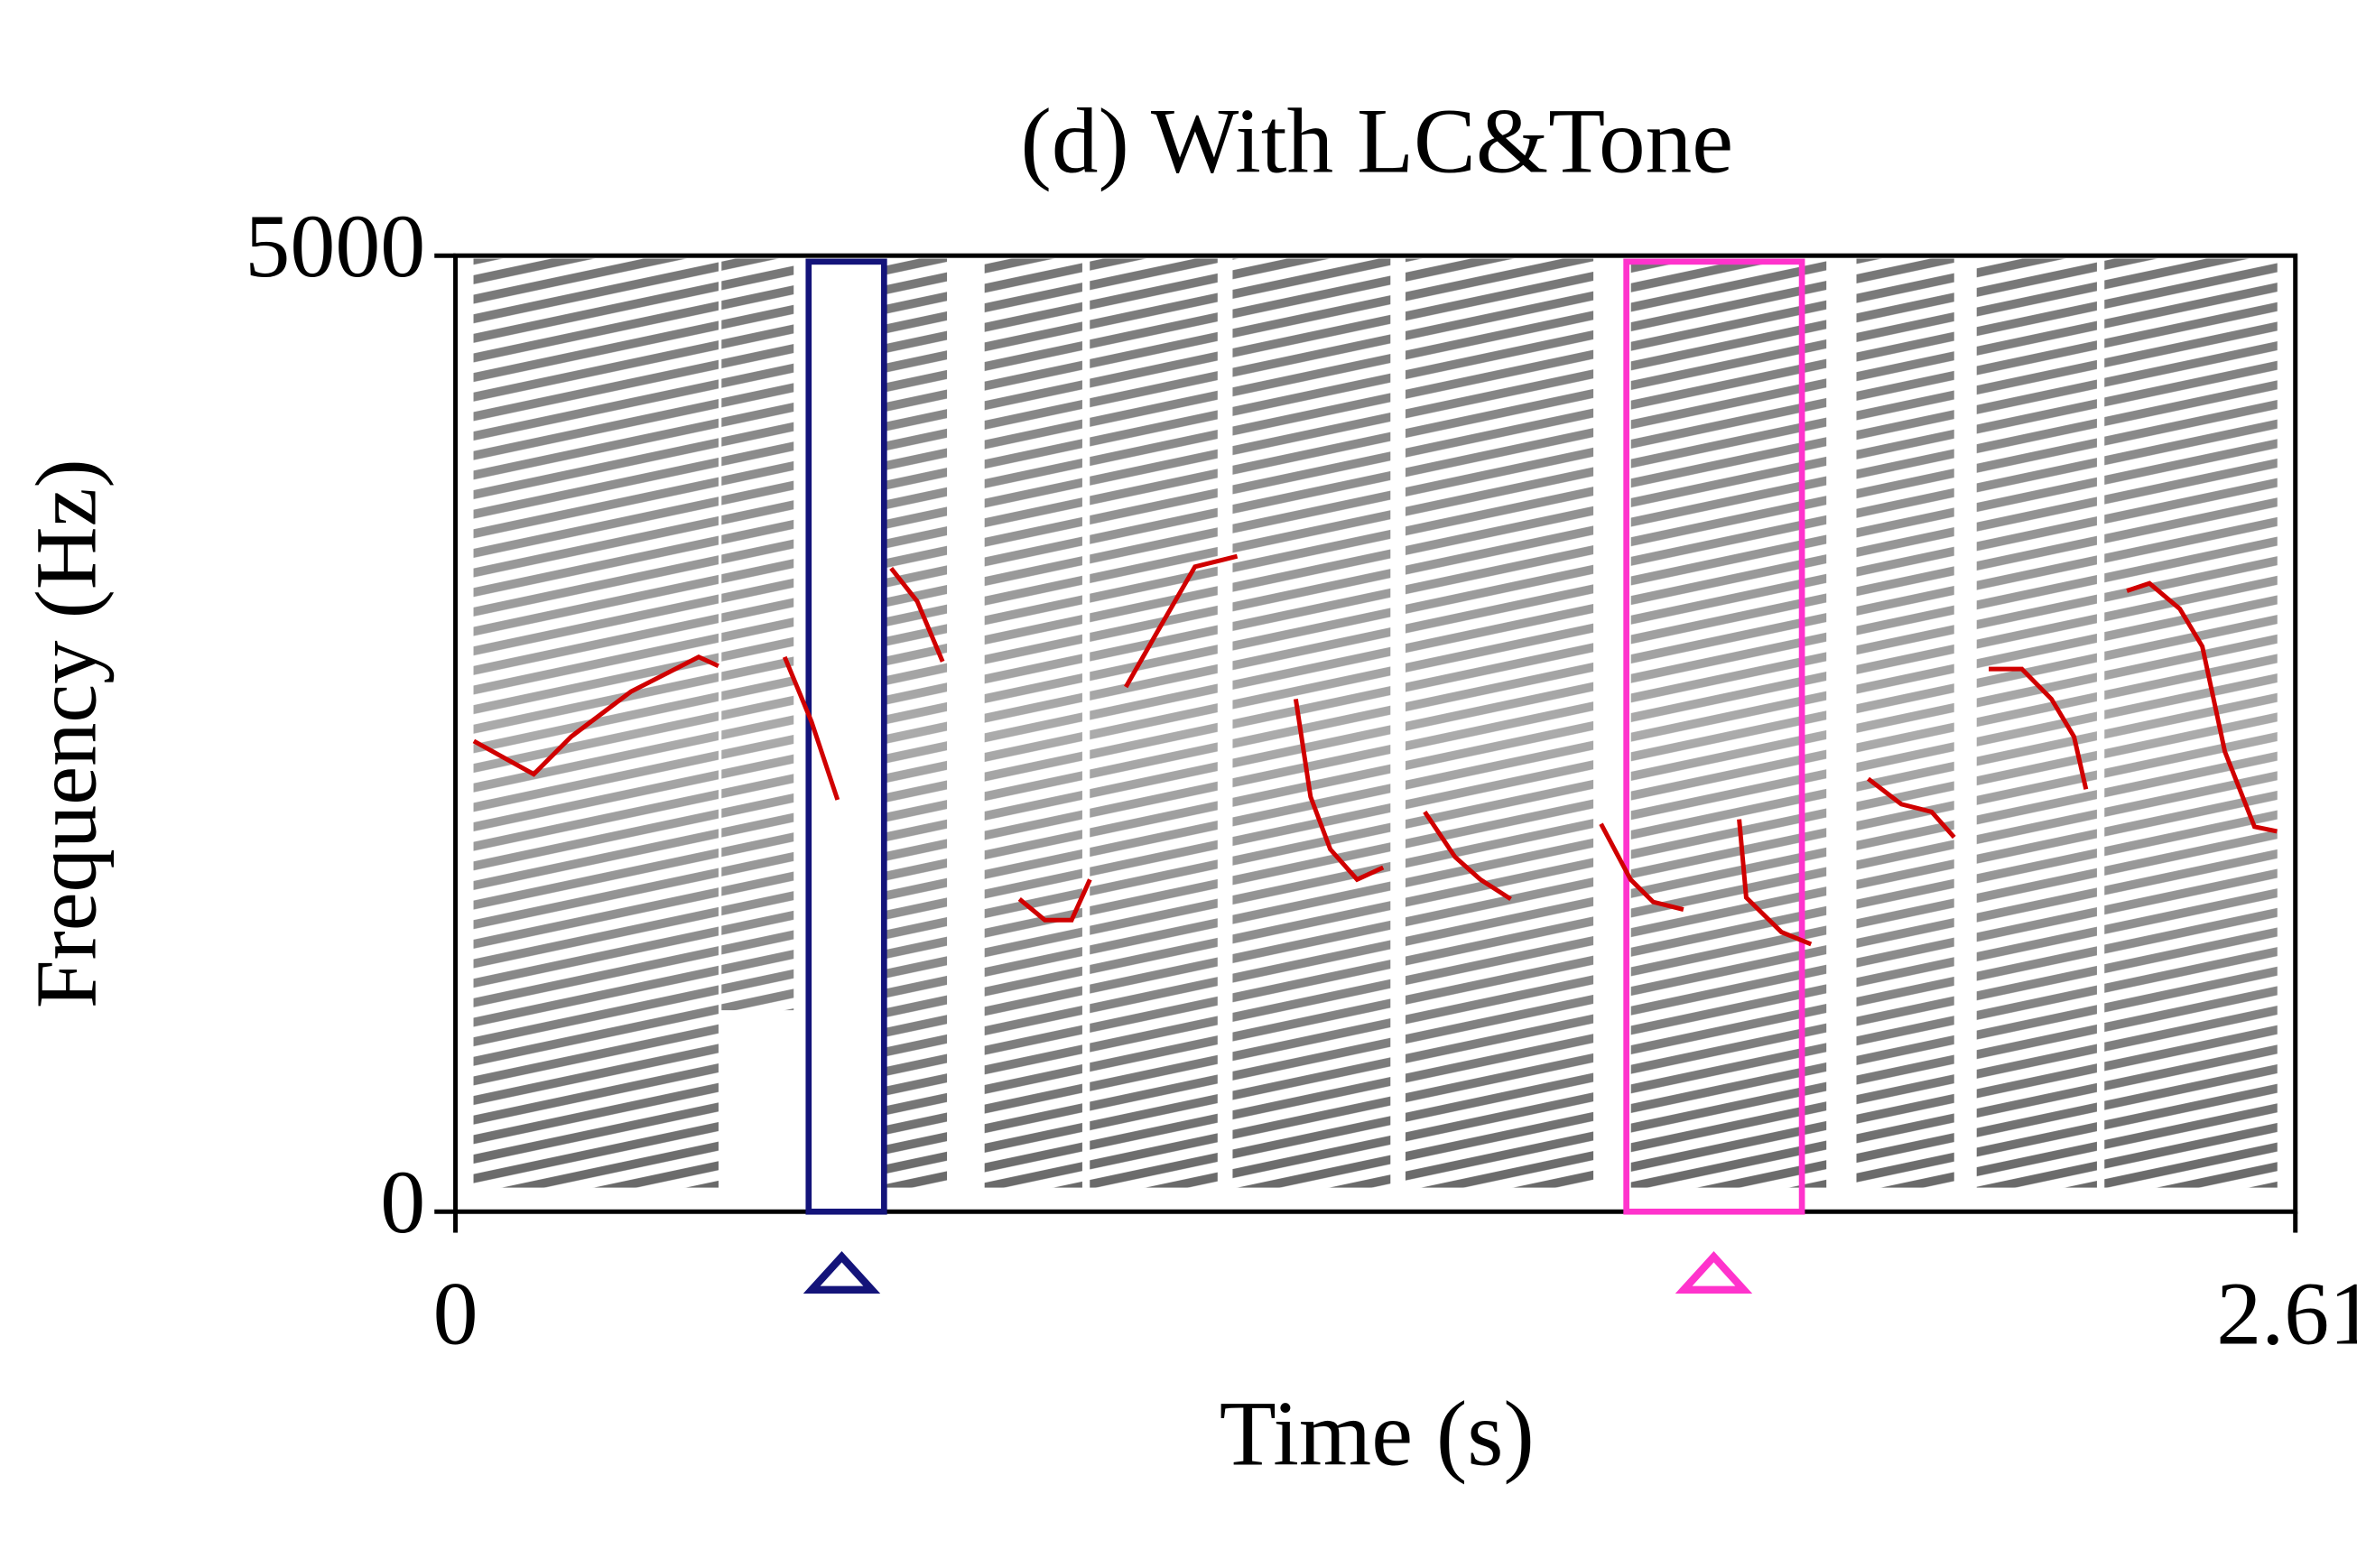 The width and height of the screenshot is (2357, 1568). I want to click on y-tick-label: 5000, so click(335, 246).